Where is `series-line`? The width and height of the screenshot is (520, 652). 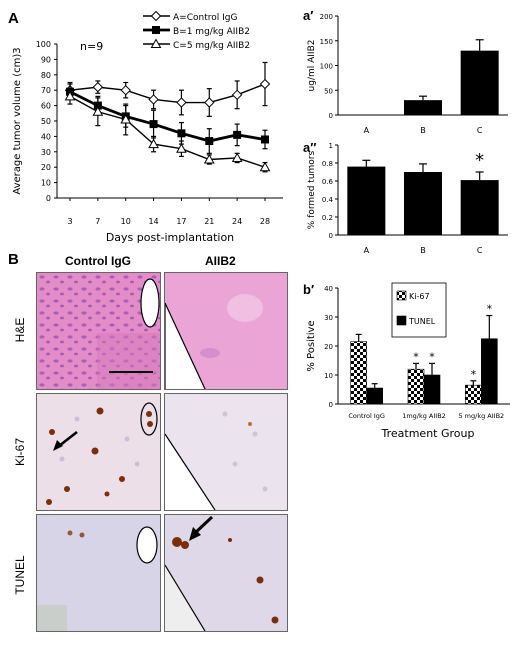
series-line is located at coordinates (167, 131).